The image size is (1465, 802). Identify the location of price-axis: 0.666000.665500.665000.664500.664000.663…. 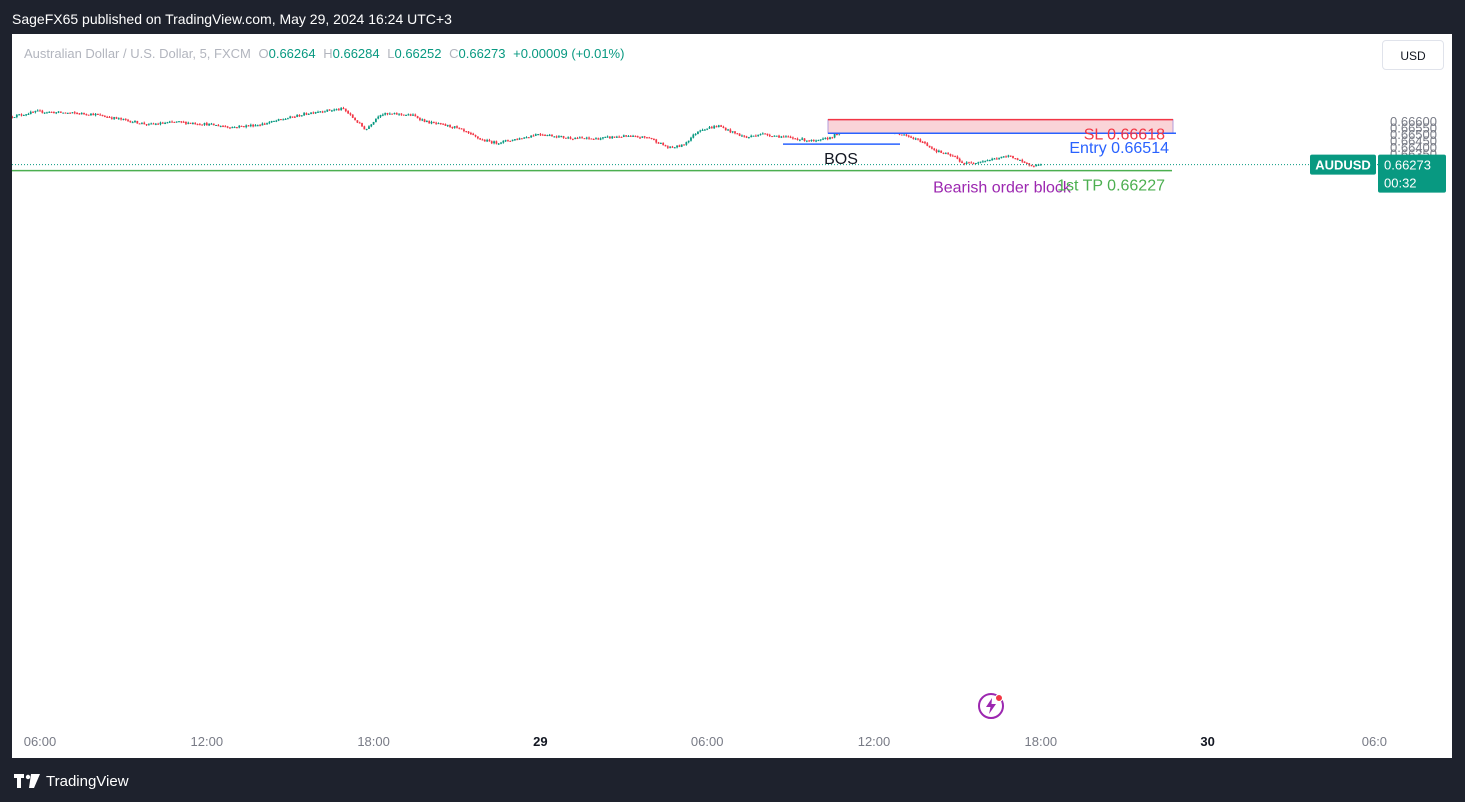
(1408, 396).